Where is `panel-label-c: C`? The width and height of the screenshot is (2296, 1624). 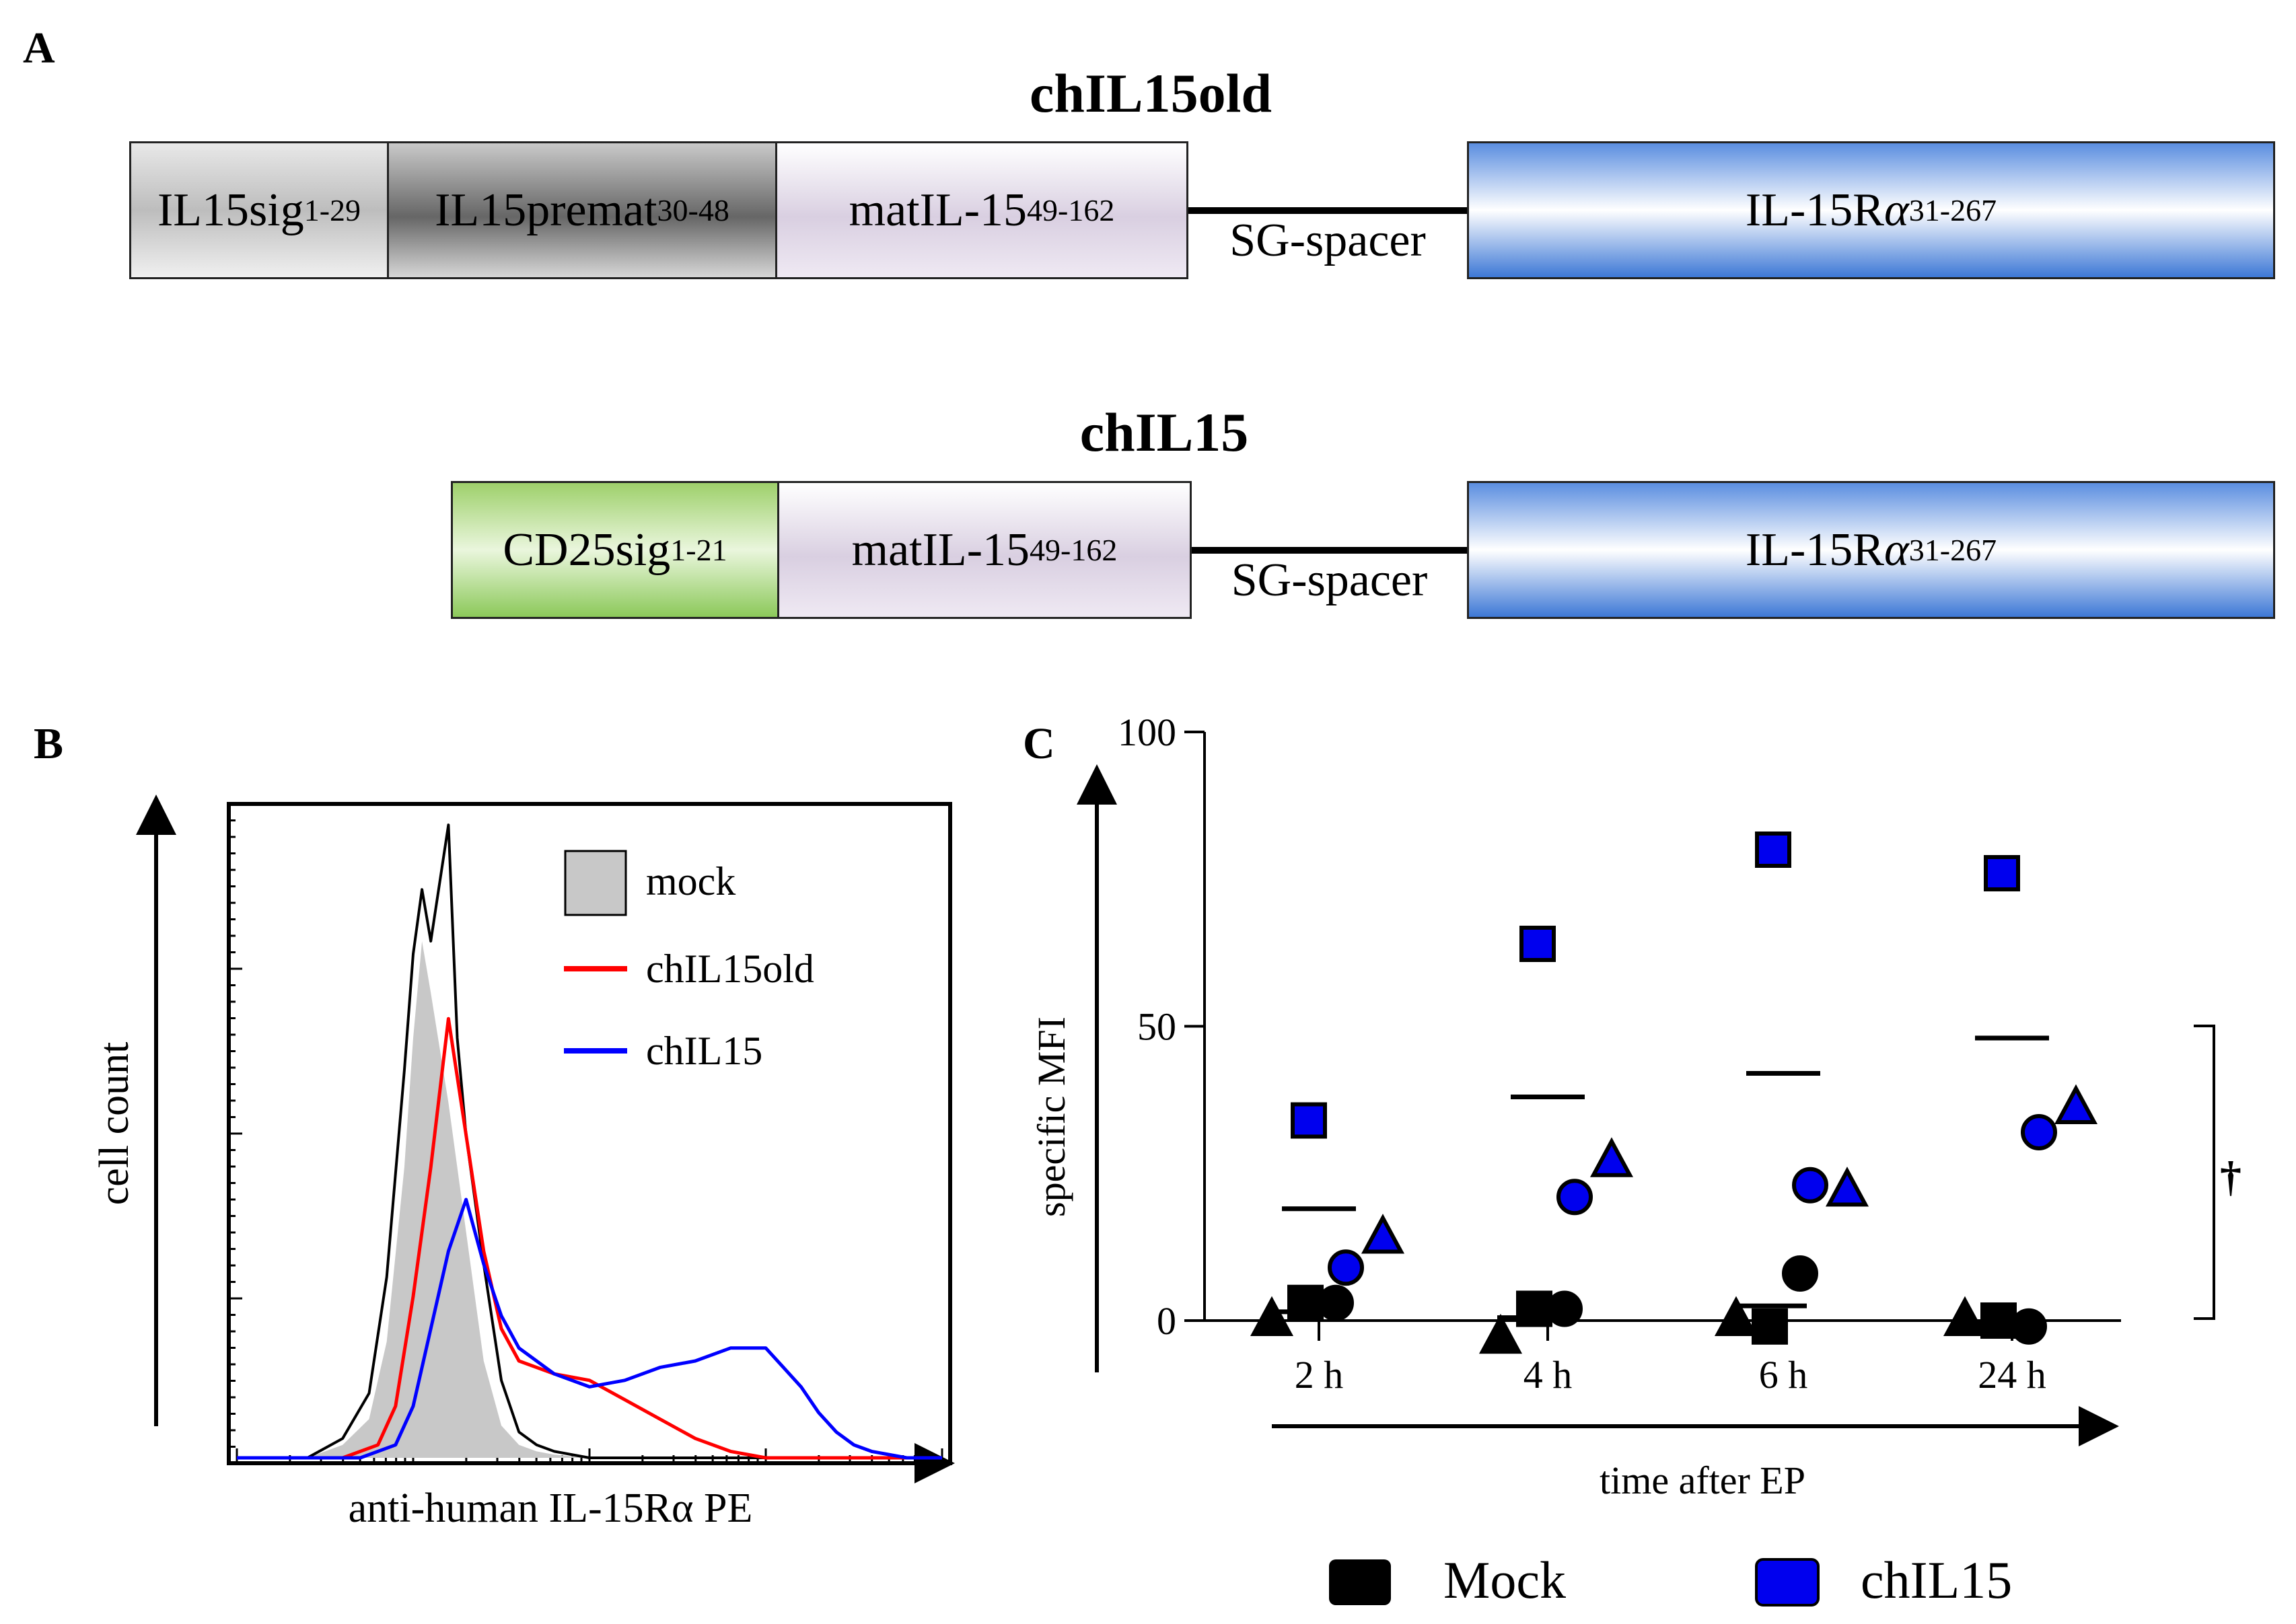 panel-label-c: C is located at coordinates (1039, 743).